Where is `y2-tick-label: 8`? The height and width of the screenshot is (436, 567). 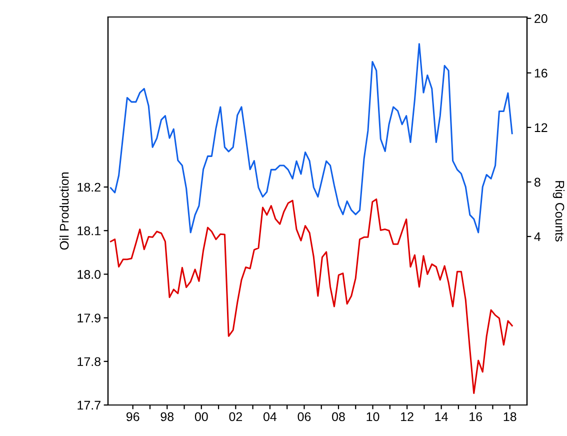
y2-tick-label: 8 is located at coordinates (537, 182).